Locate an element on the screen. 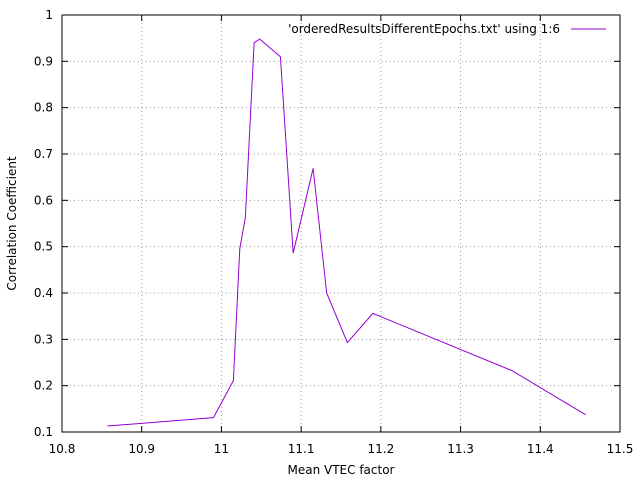 Image resolution: width=640 pixels, height=480 pixels. y-tick-label: 0.7 is located at coordinates (43, 154).